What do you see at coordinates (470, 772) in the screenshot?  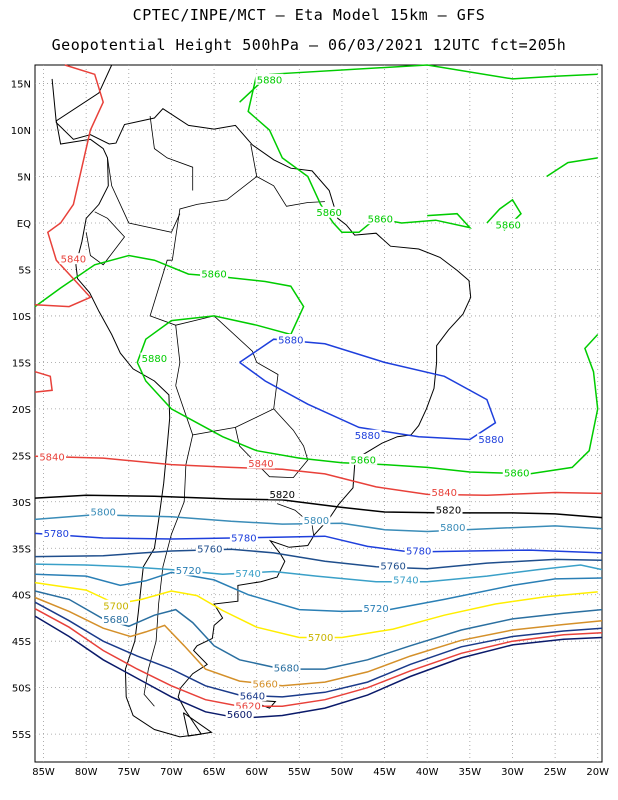 I see `lon-tick-label: 35W` at bounding box center [470, 772].